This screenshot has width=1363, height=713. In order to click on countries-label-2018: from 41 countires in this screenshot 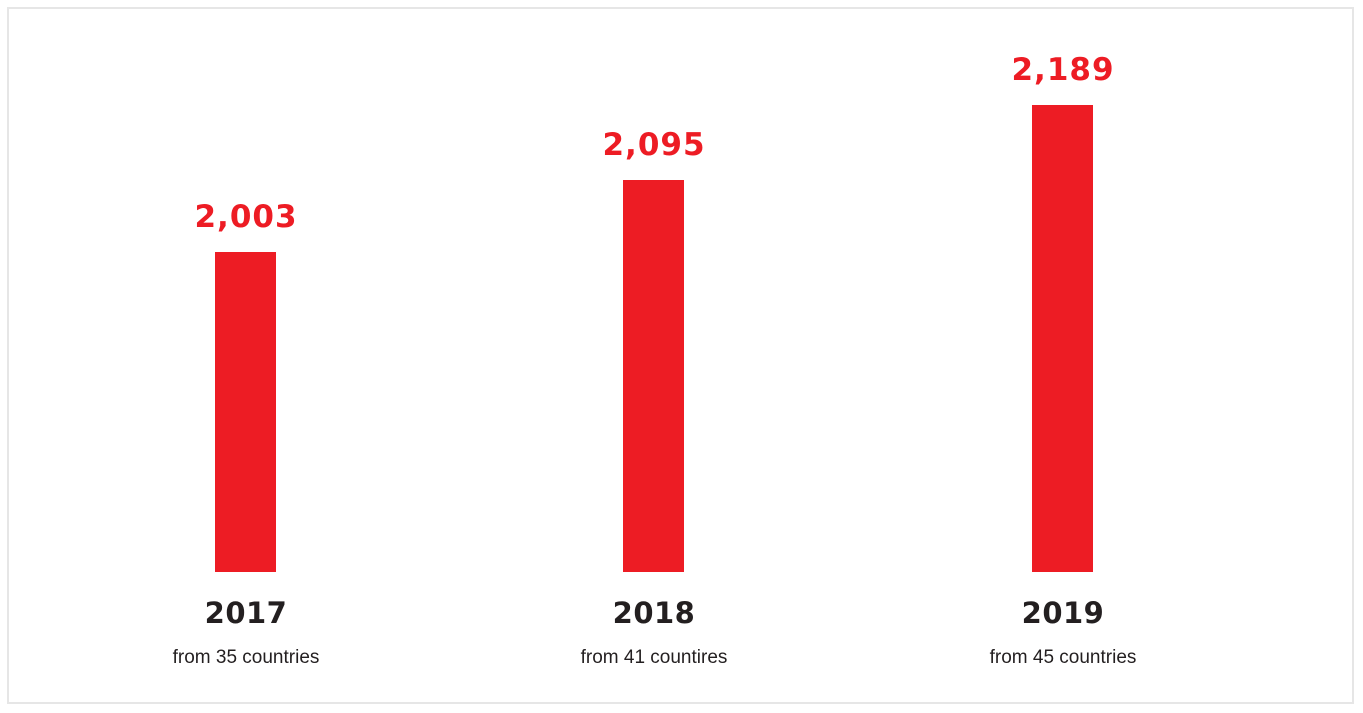, I will do `click(654, 657)`.